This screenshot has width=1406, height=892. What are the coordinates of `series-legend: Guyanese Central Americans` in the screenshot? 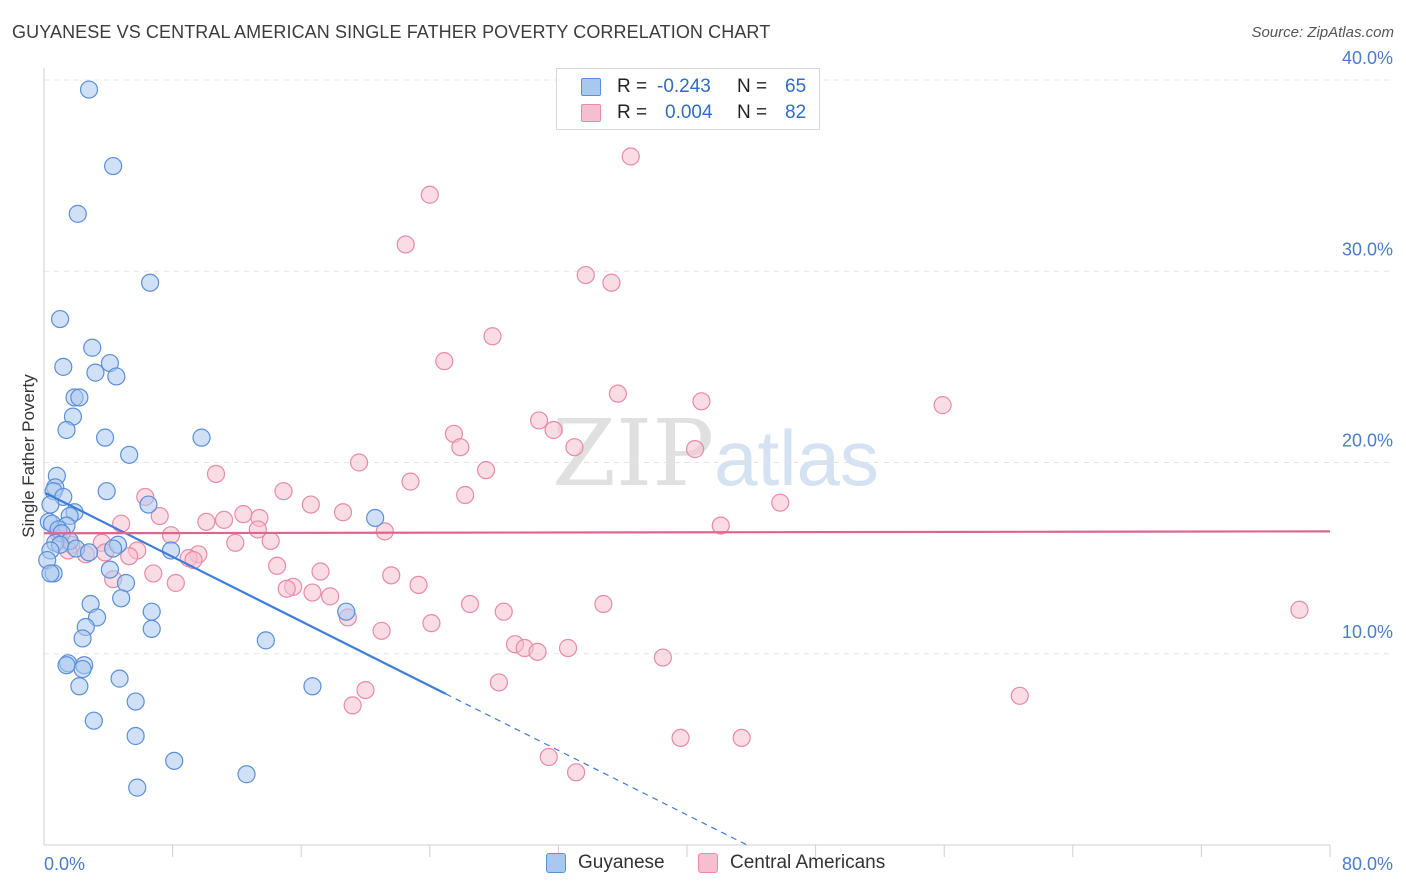 It's located at (703, 864).